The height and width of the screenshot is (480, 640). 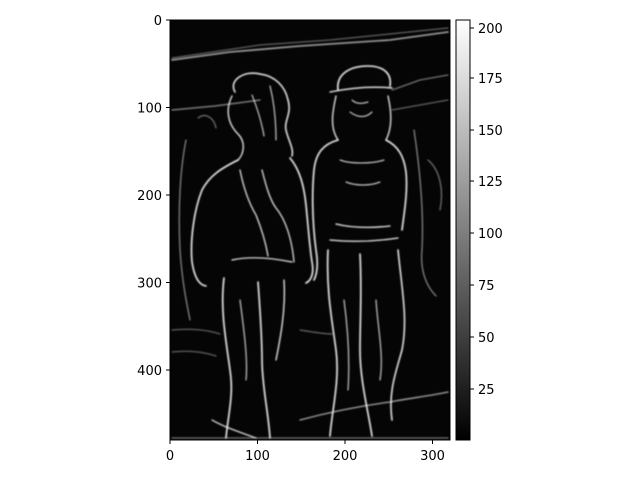 I want to click on x-tick-label: 200, so click(x=345, y=456).